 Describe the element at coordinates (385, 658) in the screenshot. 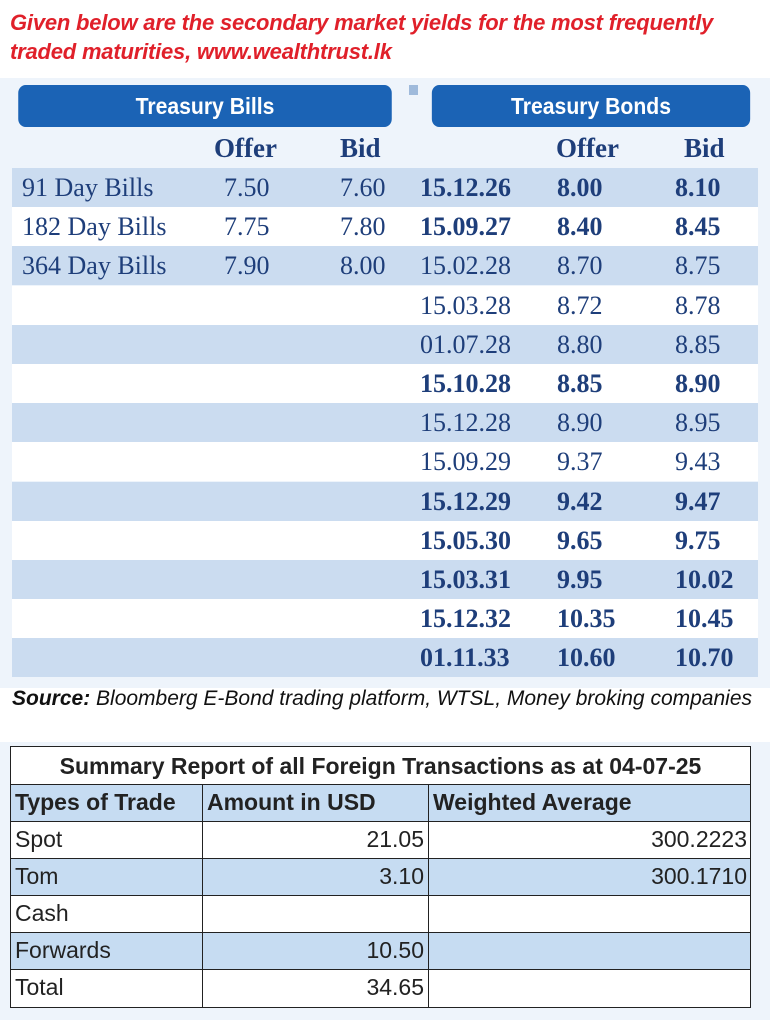

I see `yield-row: 01.11.33 10.60 10.70` at that location.